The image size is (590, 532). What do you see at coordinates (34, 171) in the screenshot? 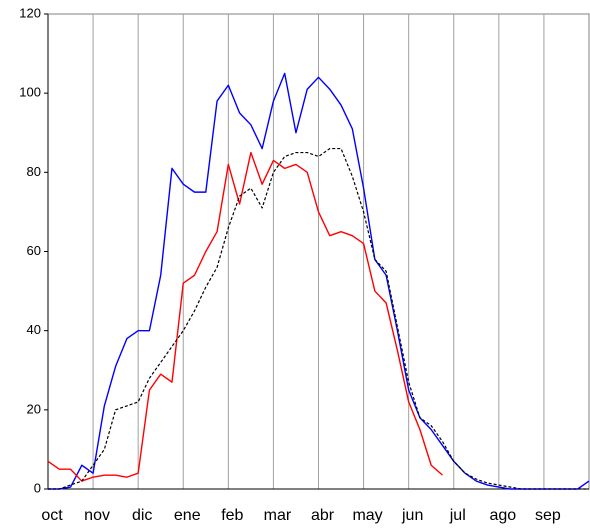
I see `y-tick-label: 80` at bounding box center [34, 171].